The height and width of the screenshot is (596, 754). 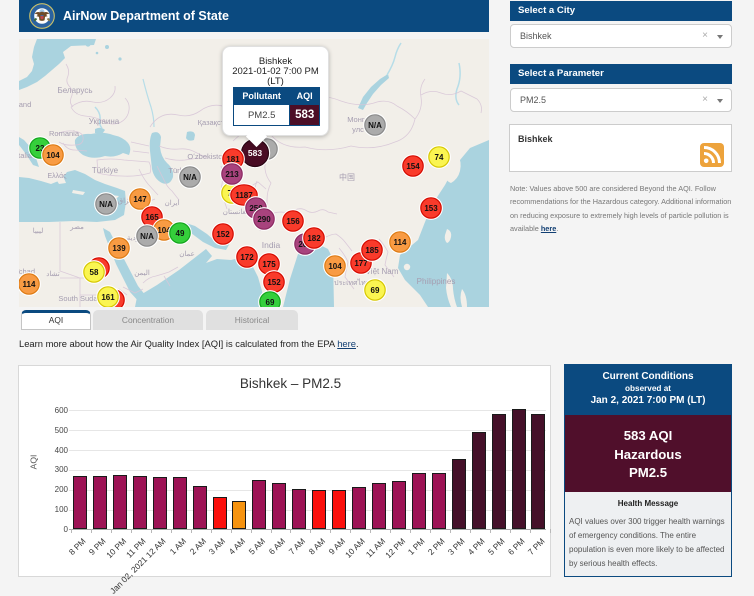 I want to click on svg-text: 147, so click(x=140, y=199).